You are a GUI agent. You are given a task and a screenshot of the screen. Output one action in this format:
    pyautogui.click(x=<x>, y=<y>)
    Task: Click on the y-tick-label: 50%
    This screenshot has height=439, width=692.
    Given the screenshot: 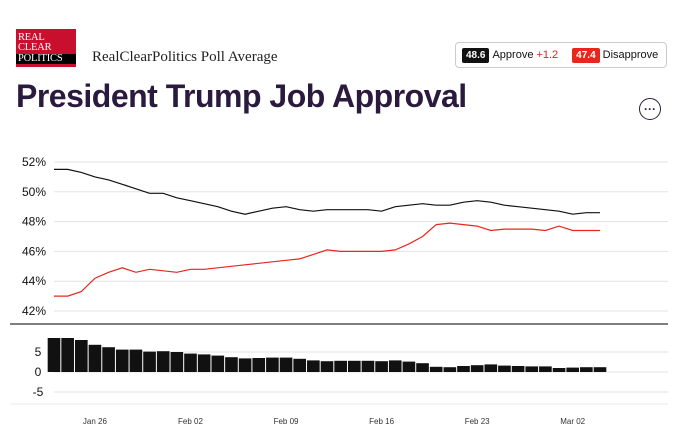 What is the action you would take?
    pyautogui.click(x=34, y=192)
    